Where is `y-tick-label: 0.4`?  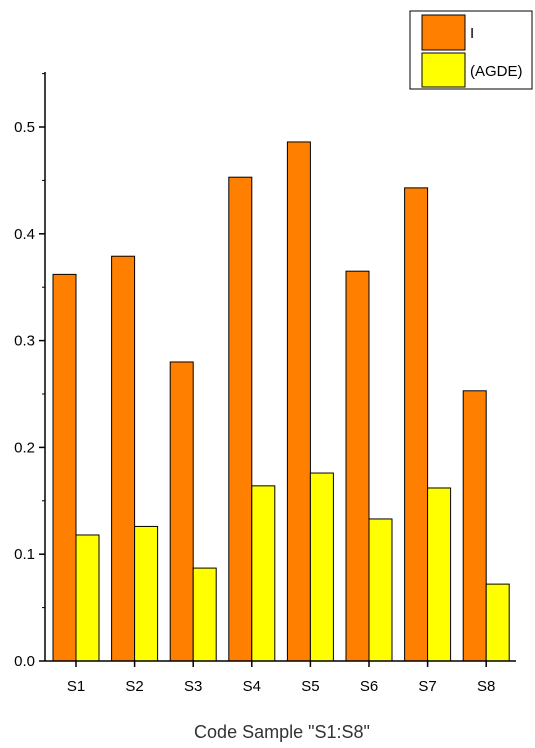 y-tick-label: 0.4 is located at coordinates (24, 234).